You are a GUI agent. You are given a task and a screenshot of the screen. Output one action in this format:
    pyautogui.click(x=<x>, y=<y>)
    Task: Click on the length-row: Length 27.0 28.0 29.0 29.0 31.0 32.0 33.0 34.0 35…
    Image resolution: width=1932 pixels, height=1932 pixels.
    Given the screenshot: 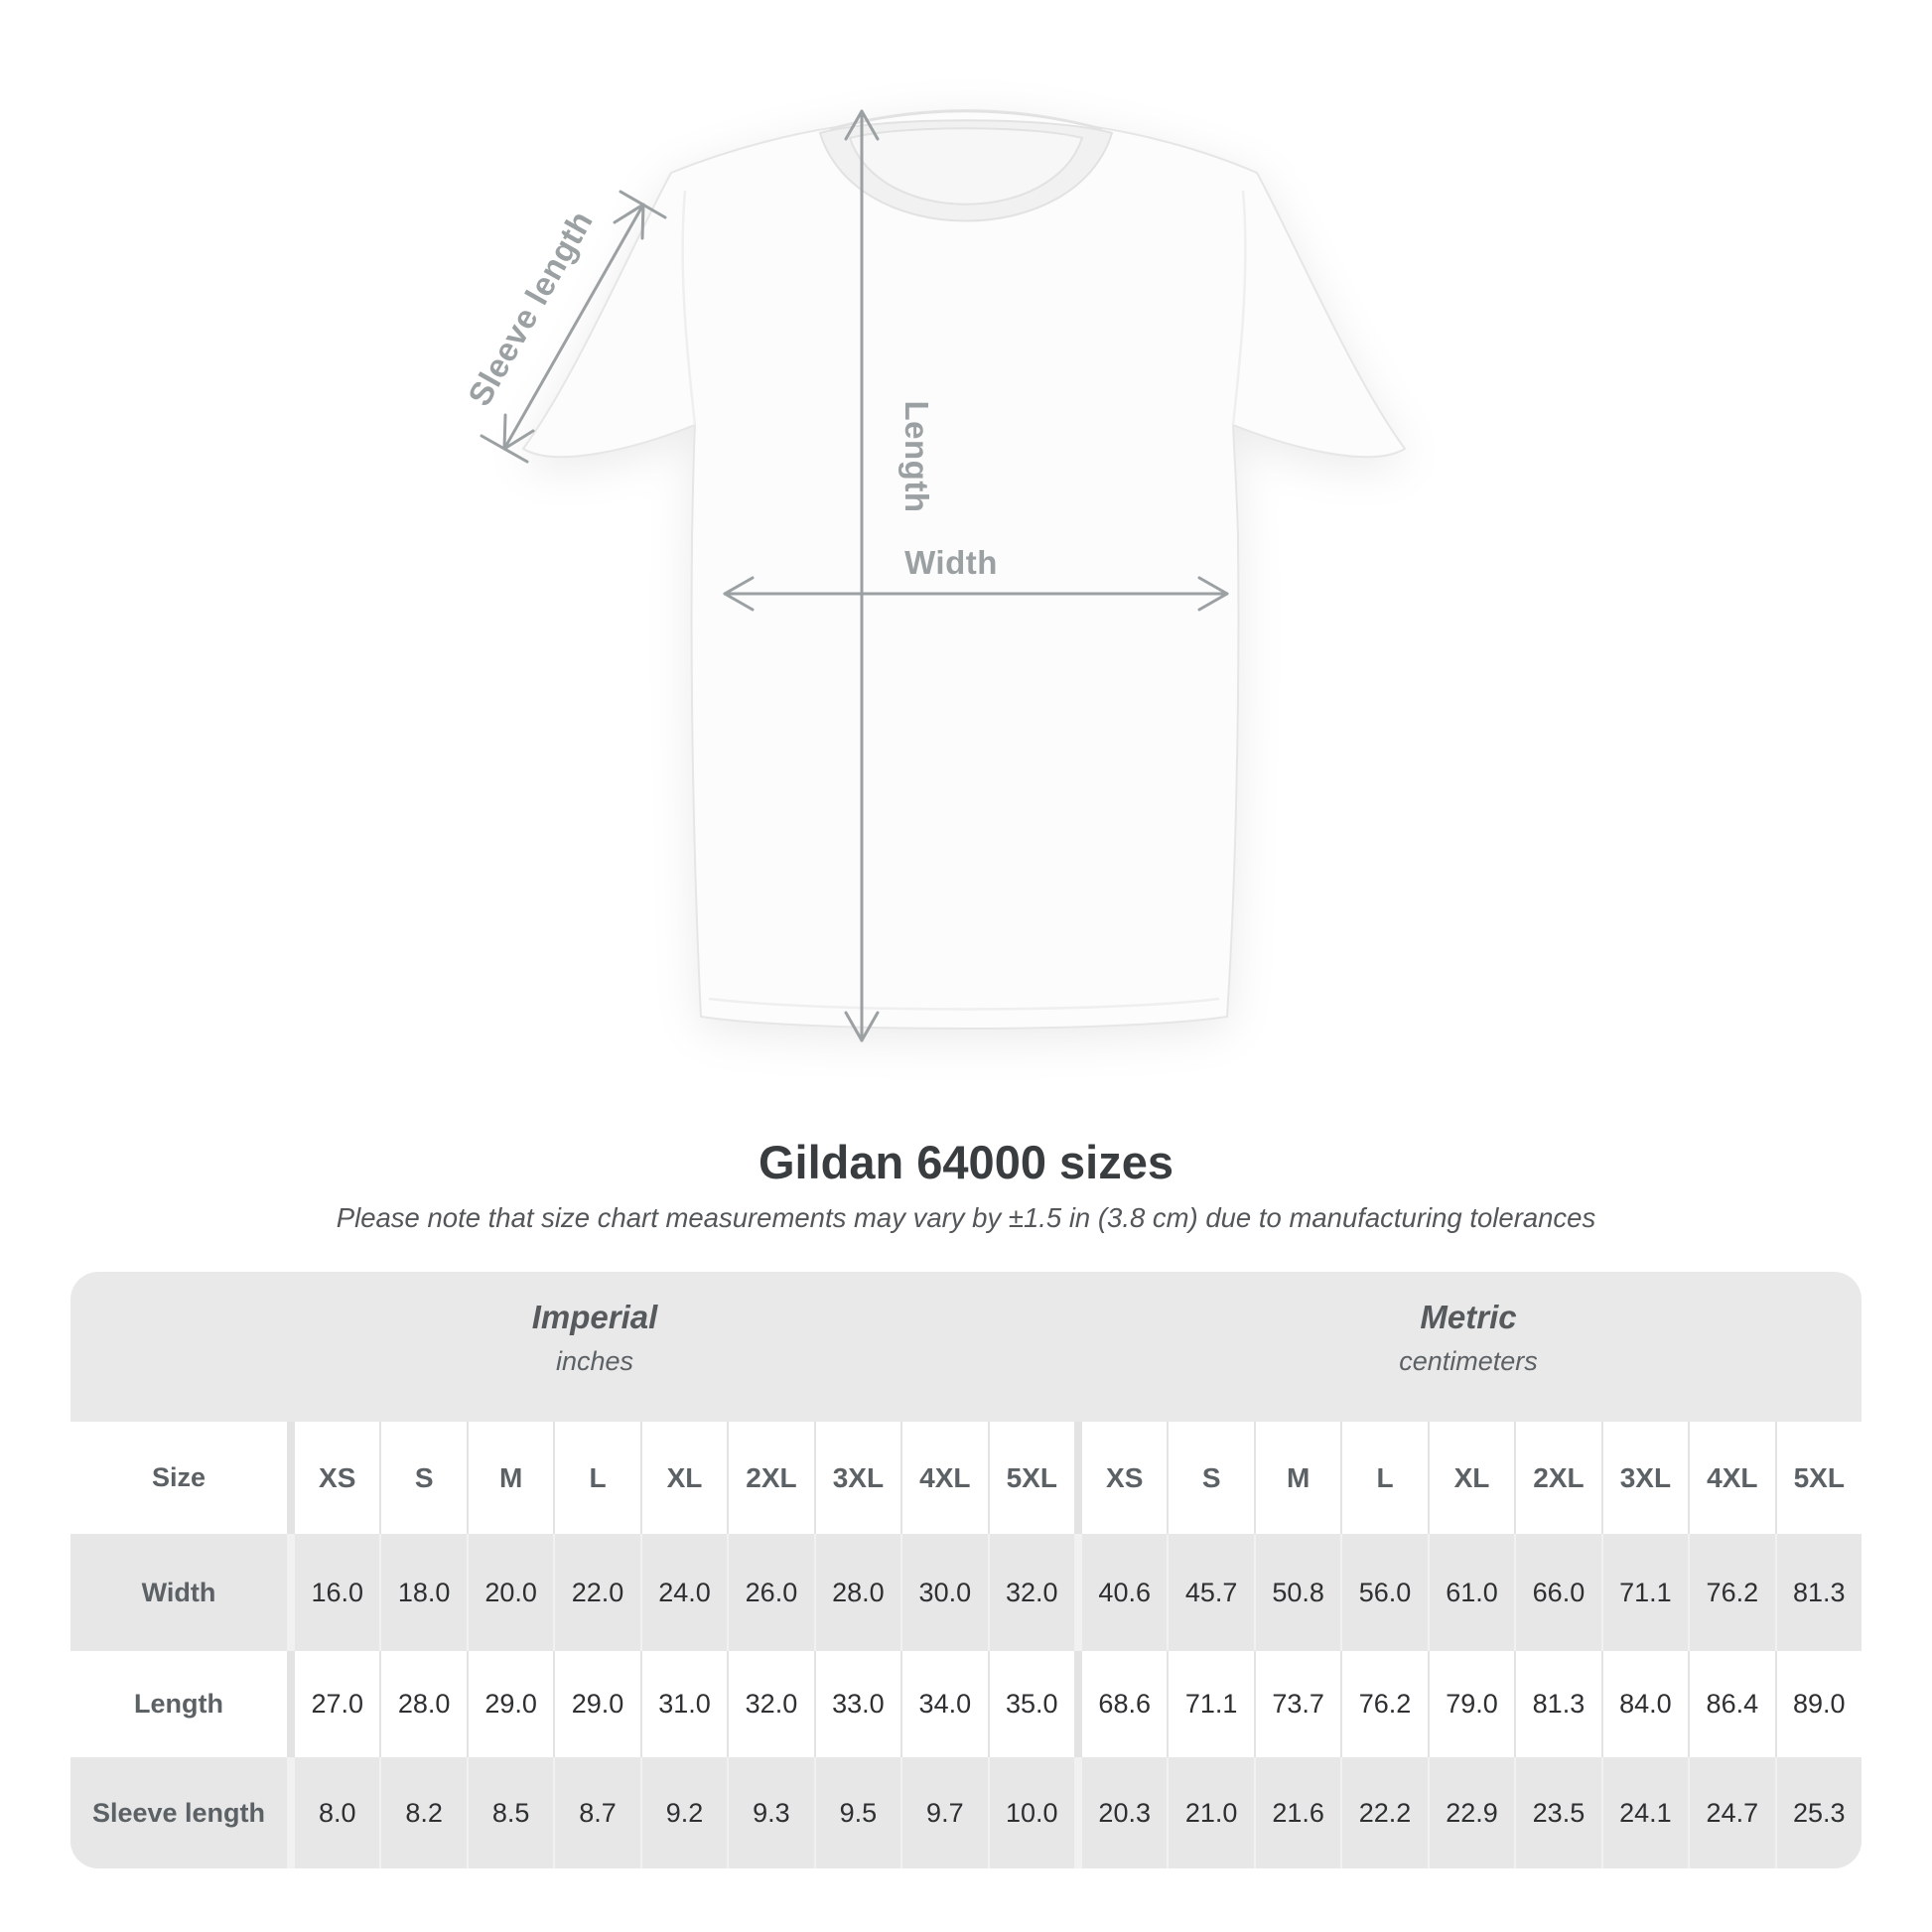 What is the action you would take?
    pyautogui.click(x=966, y=1705)
    